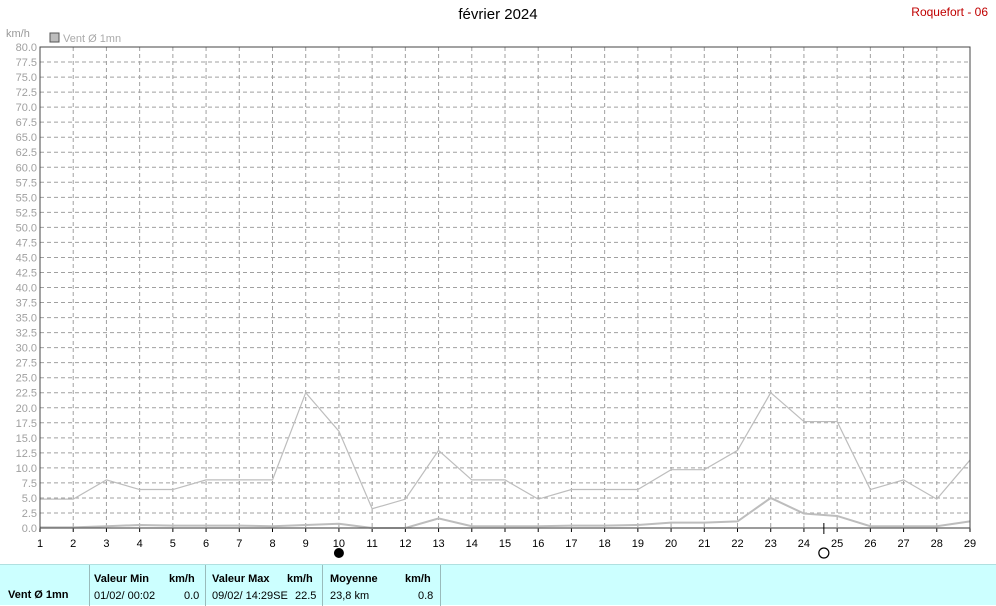 The height and width of the screenshot is (606, 996). What do you see at coordinates (970, 544) in the screenshot?
I see `x-tick-label: 29` at bounding box center [970, 544].